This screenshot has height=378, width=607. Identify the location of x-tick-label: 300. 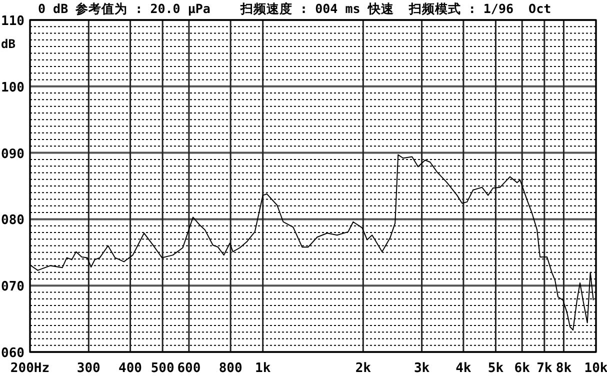
(88, 368).